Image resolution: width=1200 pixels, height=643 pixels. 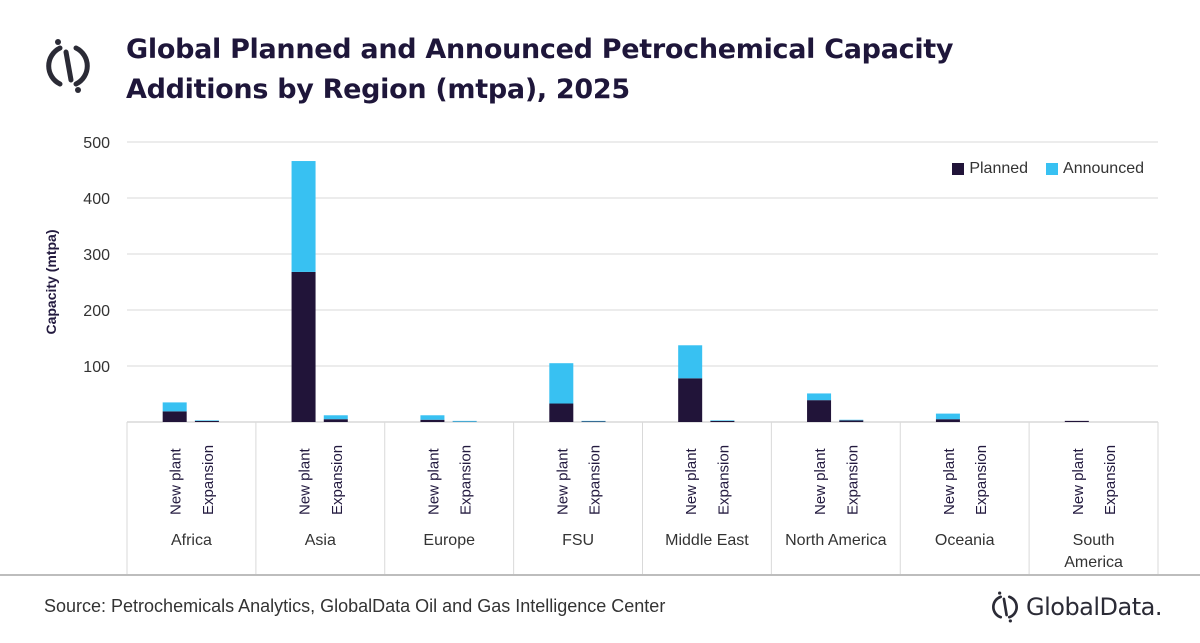 I want to click on bar-announced-africa-new-plant, so click(x=174, y=407).